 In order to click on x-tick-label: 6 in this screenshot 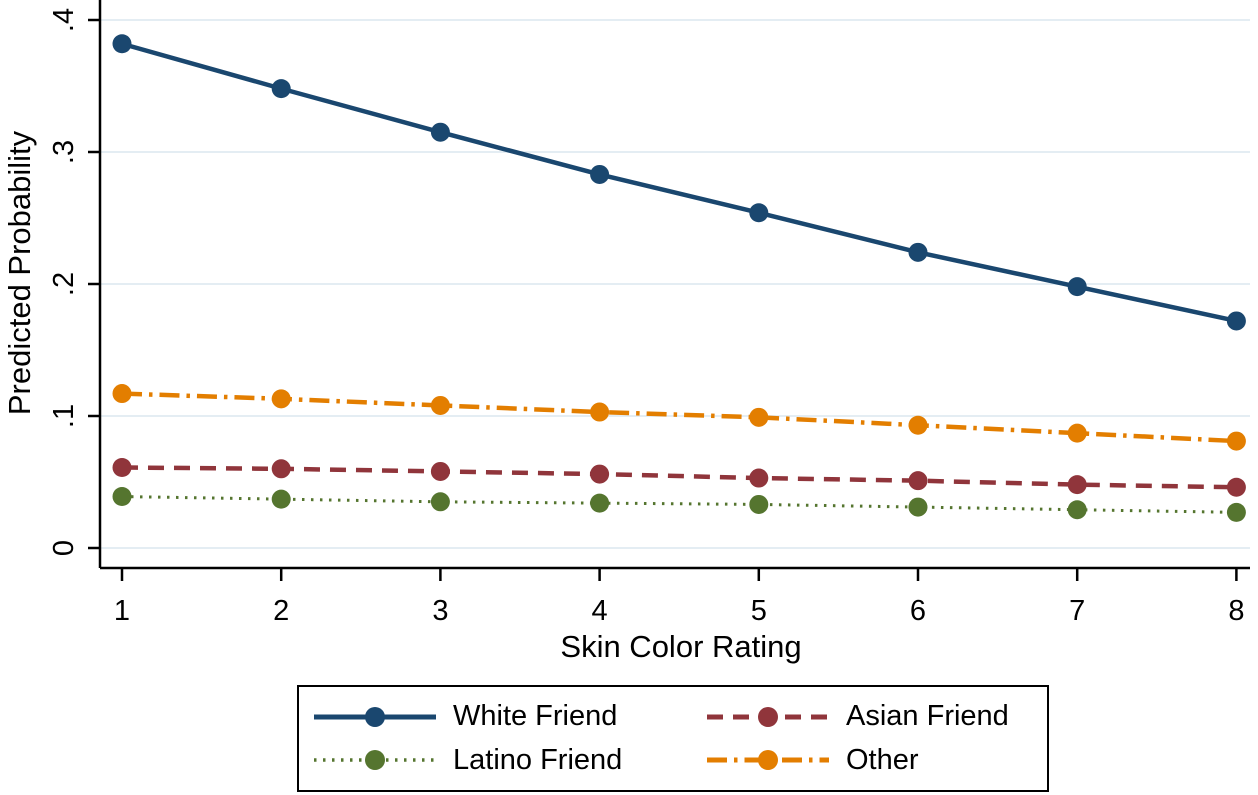, I will do `click(918, 611)`.